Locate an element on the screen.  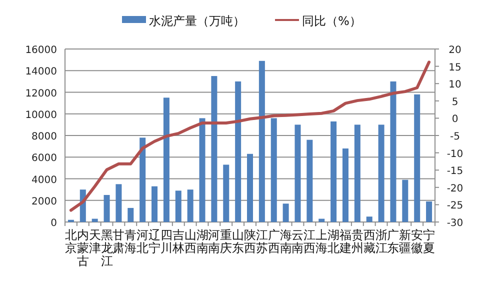
legend-label: 同比（%） is located at coordinates (332, 21).